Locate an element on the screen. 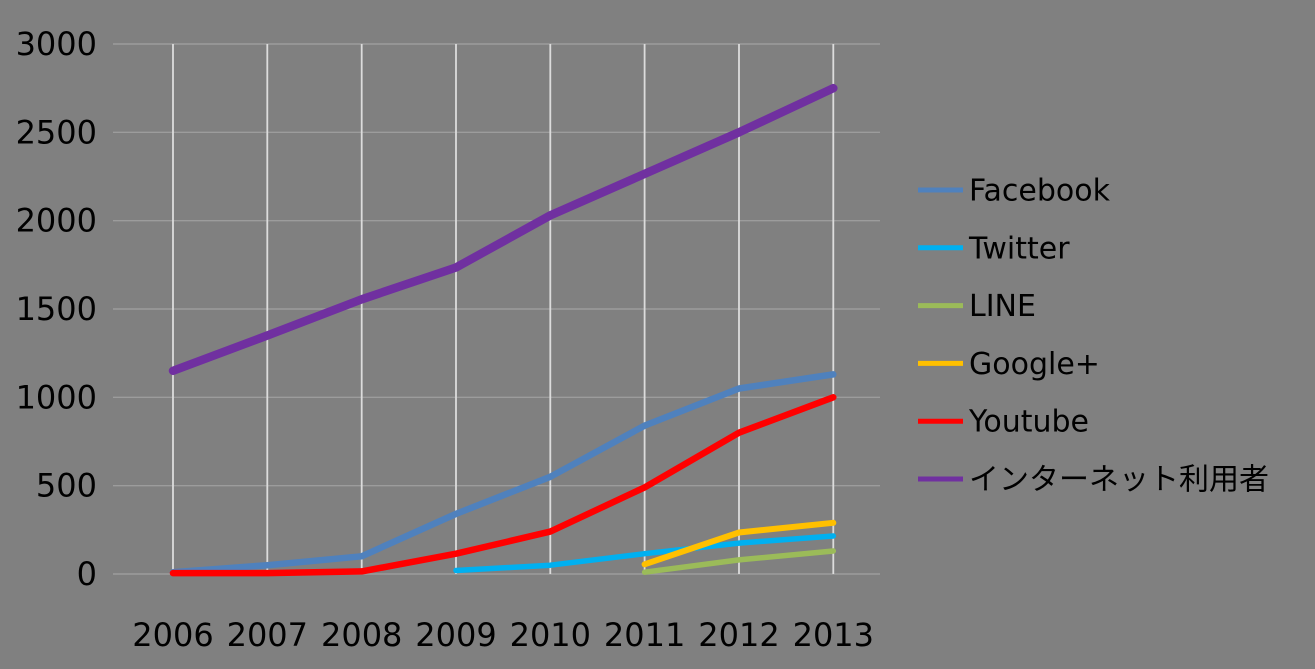  legend-item-twitter: Twitter is located at coordinates (994, 248).